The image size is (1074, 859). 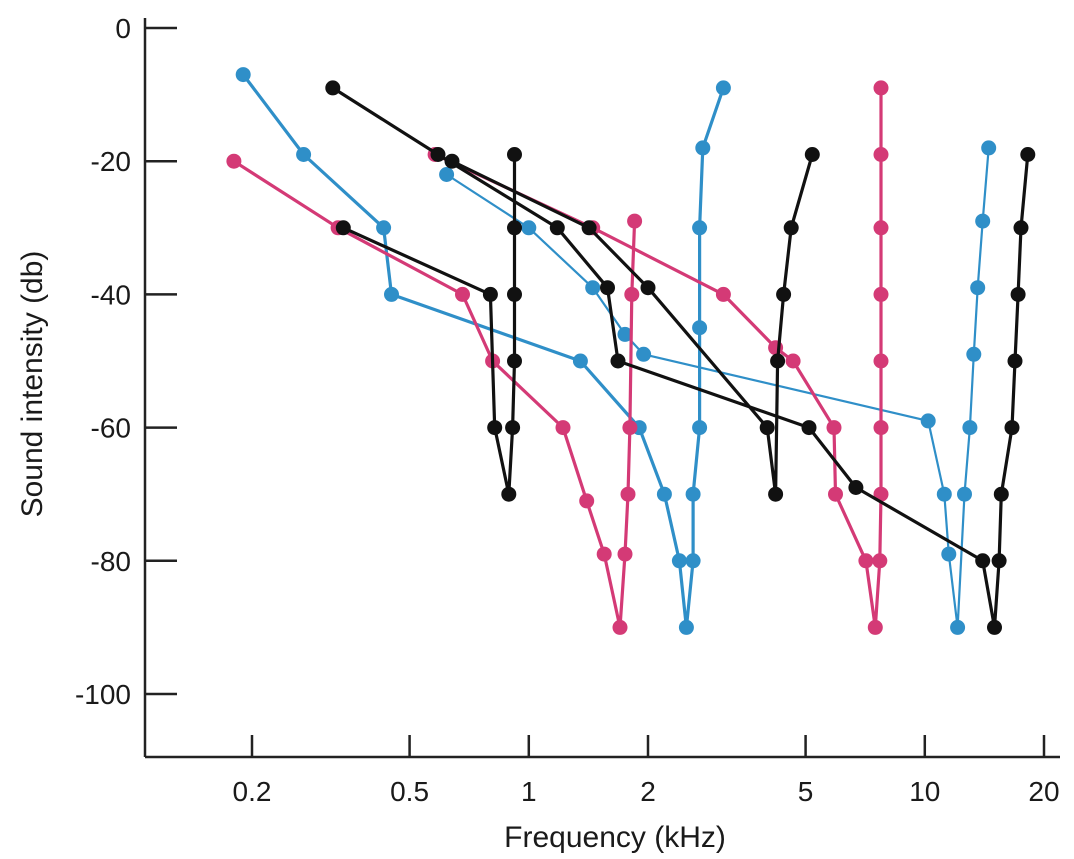 What do you see at coordinates (924, 791) in the screenshot?
I see `x-tick-label: 10` at bounding box center [924, 791].